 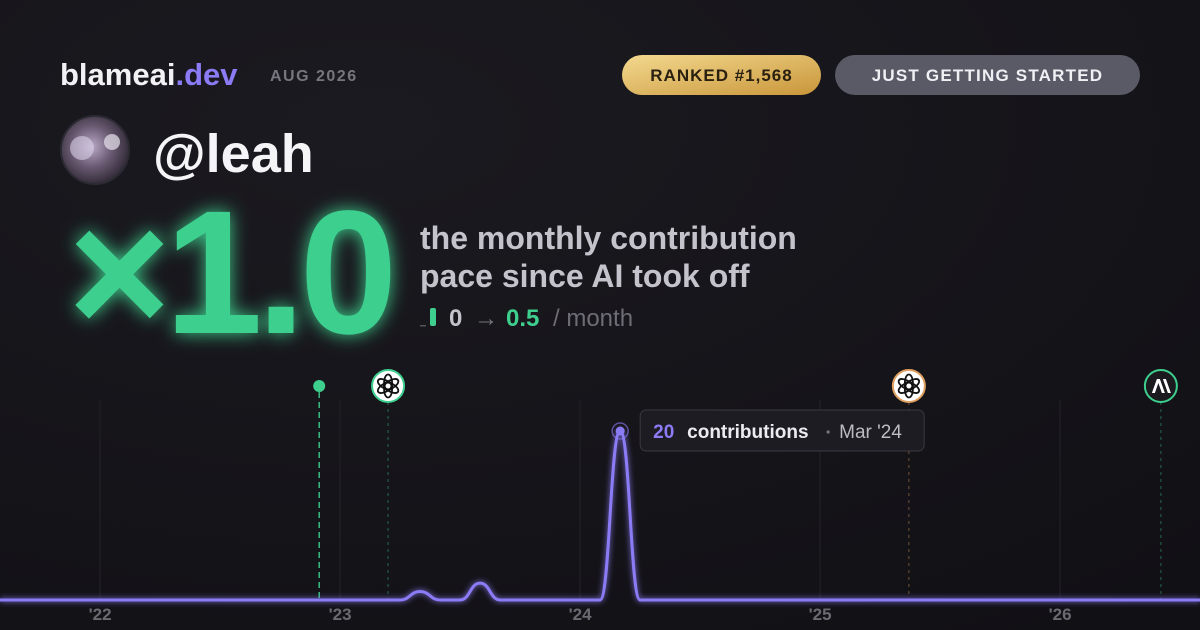 I want to click on tooltip, so click(x=782, y=430).